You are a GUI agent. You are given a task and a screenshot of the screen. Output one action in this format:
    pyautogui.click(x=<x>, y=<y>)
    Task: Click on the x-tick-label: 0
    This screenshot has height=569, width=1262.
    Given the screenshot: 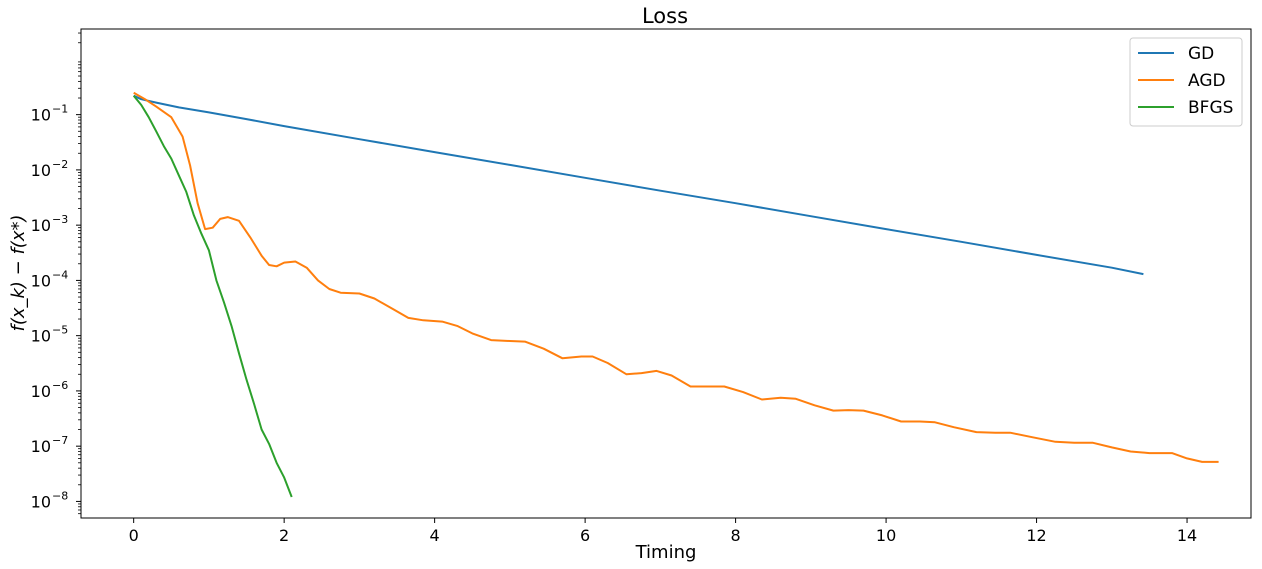 What is the action you would take?
    pyautogui.click(x=134, y=535)
    